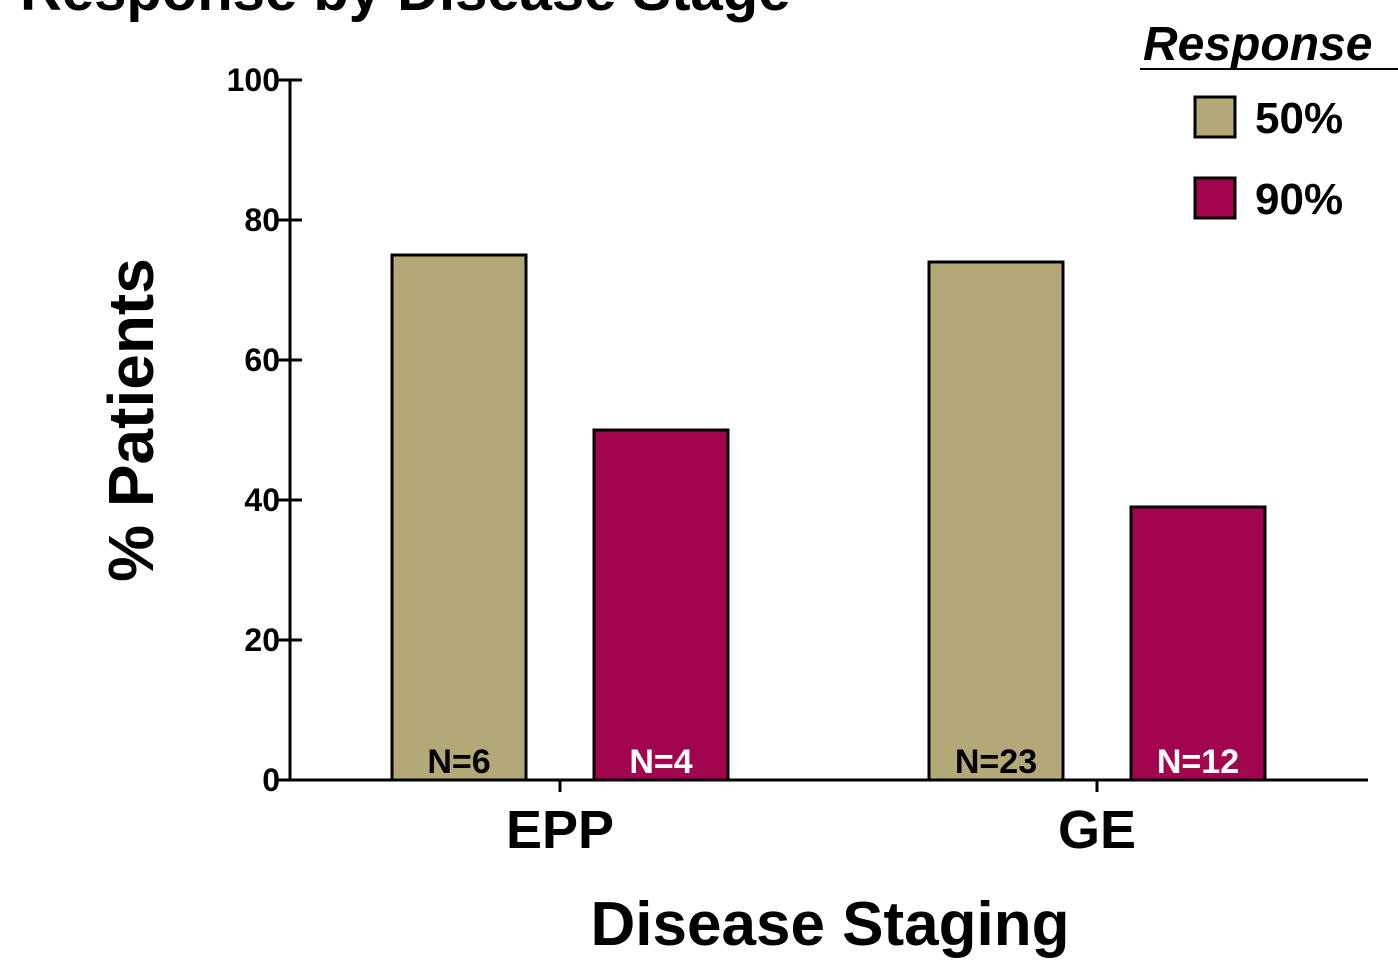  Describe the element at coordinates (1257, 44) in the screenshot. I see `legend-title: Response` at that location.